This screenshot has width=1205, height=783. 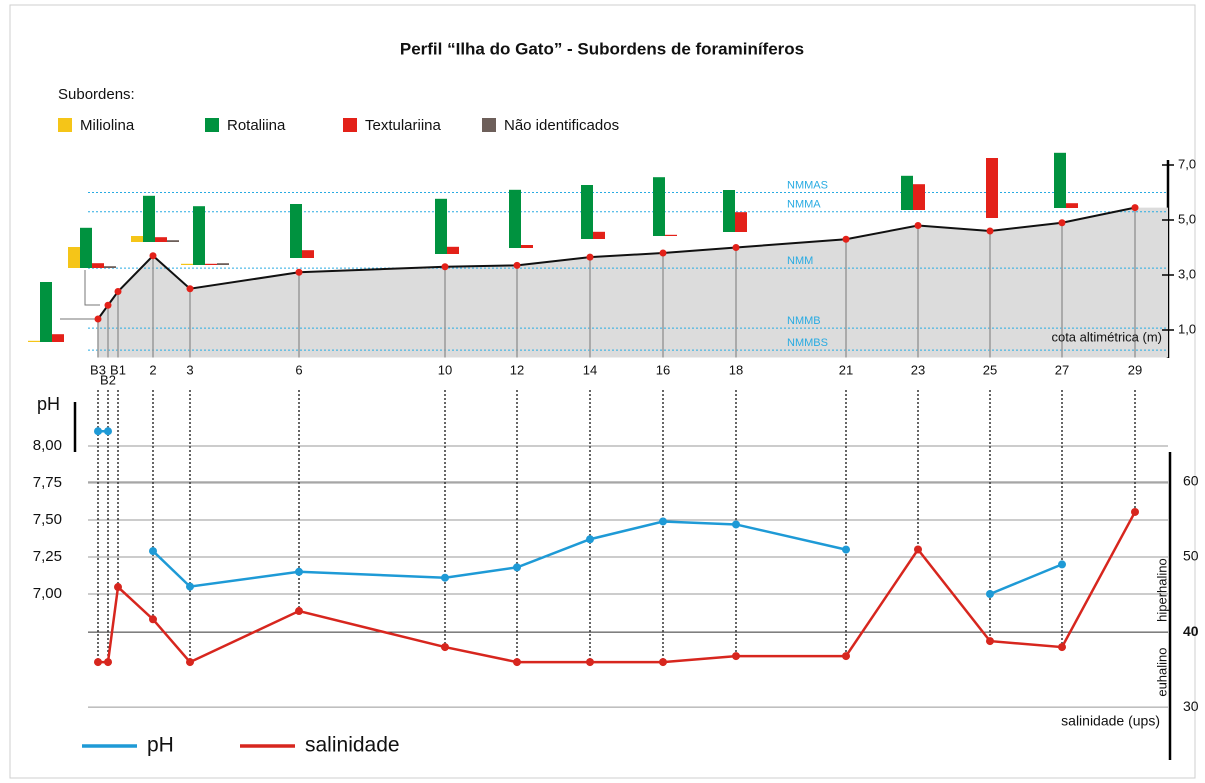 I want to click on y2-axis-label: salinidade (ups), so click(x=1110, y=721).